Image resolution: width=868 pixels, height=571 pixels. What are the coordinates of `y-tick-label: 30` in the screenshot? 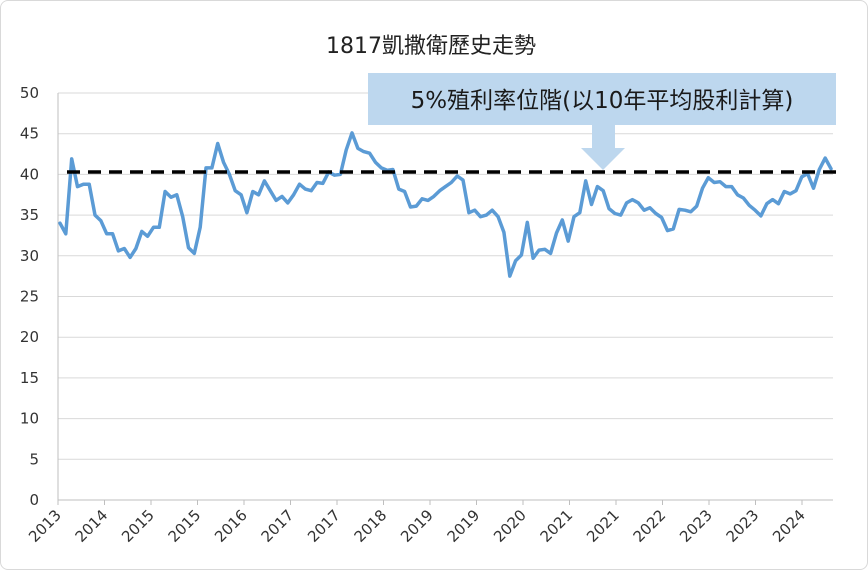 It's located at (29, 256).